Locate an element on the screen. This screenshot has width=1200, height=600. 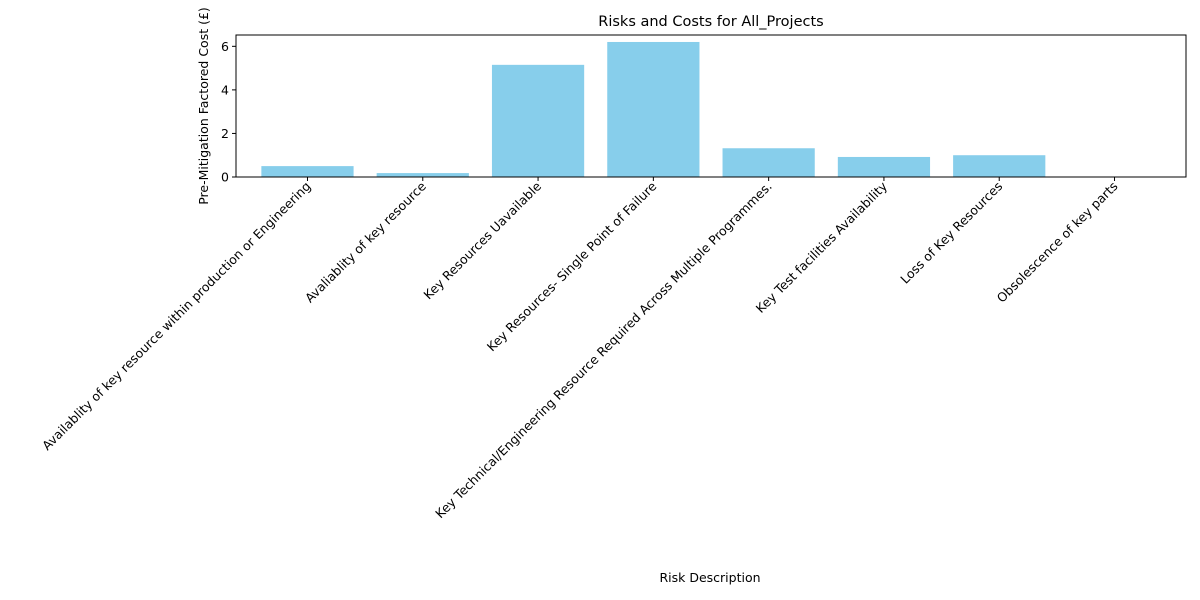
y-tick-label: 0 is located at coordinates (225, 177).